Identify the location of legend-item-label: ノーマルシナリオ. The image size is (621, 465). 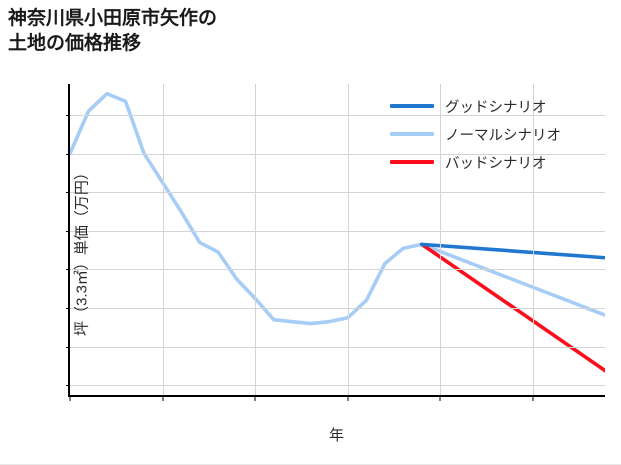
(503, 135).